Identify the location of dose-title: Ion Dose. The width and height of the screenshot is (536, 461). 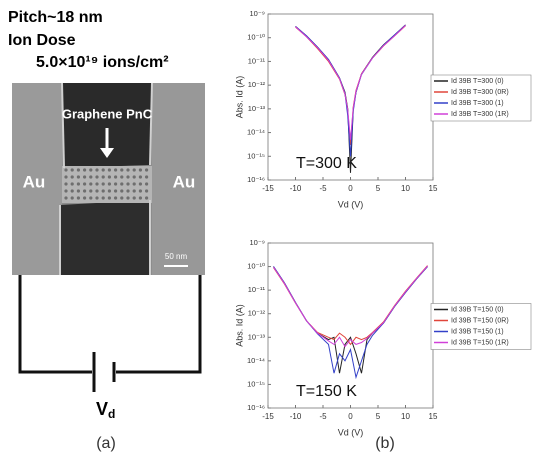
(42, 40).